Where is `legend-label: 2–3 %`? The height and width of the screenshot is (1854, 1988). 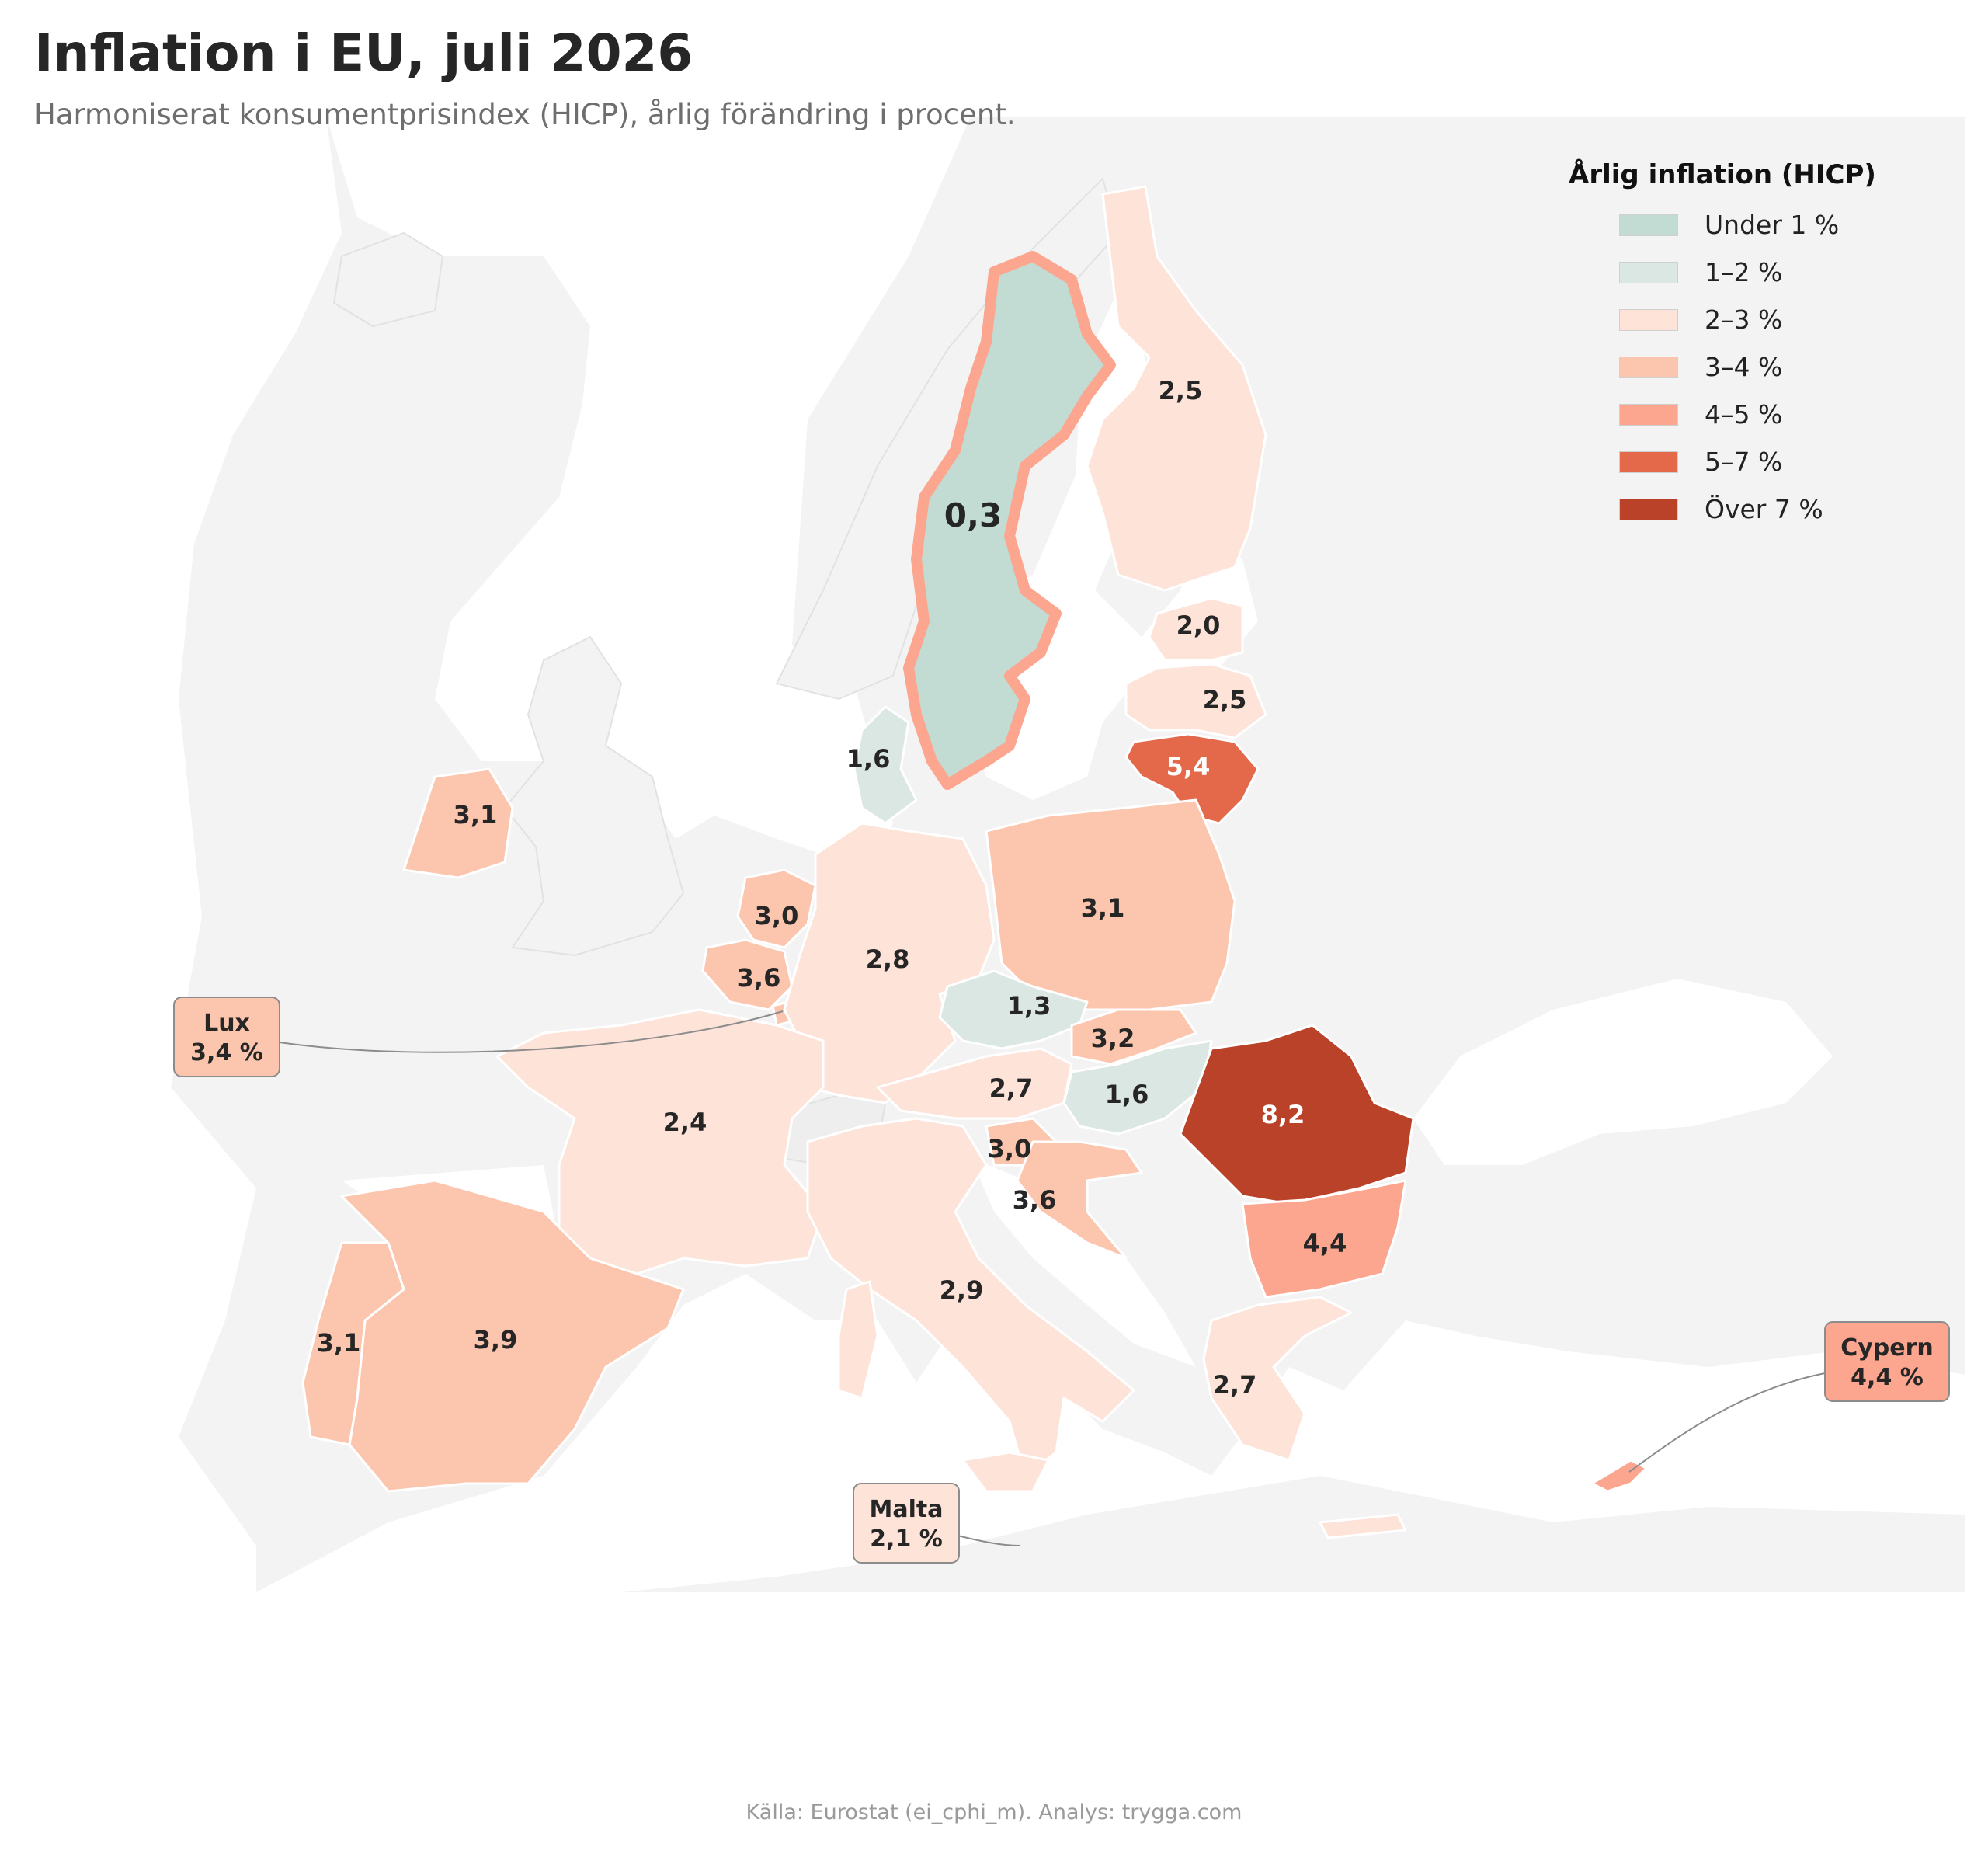
legend-label: 2–3 % is located at coordinates (1744, 319).